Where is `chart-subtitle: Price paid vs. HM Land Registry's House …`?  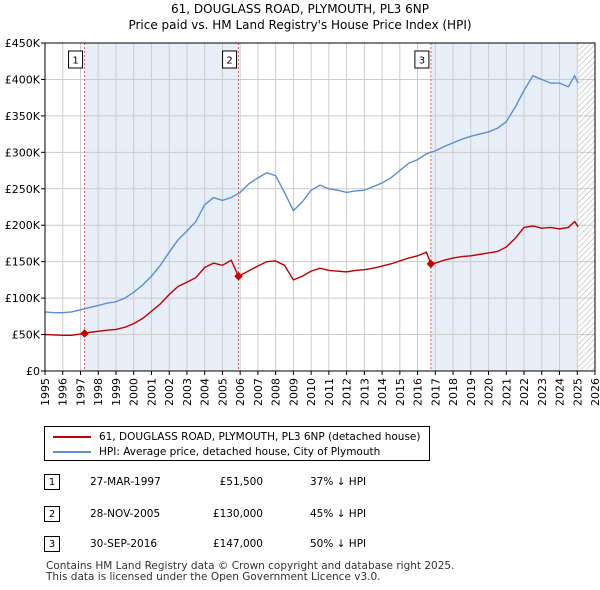 chart-subtitle: Price paid vs. HM Land Registry's House … is located at coordinates (299, 25).